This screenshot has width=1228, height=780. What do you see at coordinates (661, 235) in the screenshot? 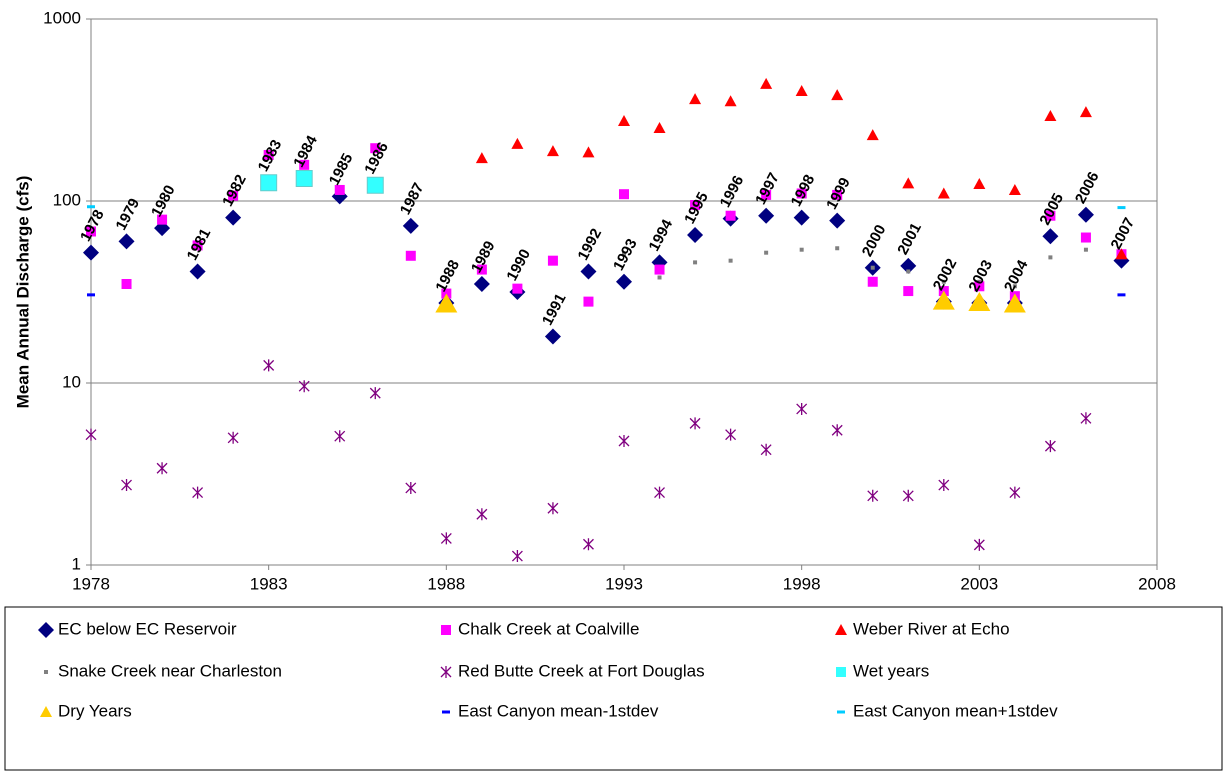
I see `point-label: 1994` at bounding box center [661, 235].